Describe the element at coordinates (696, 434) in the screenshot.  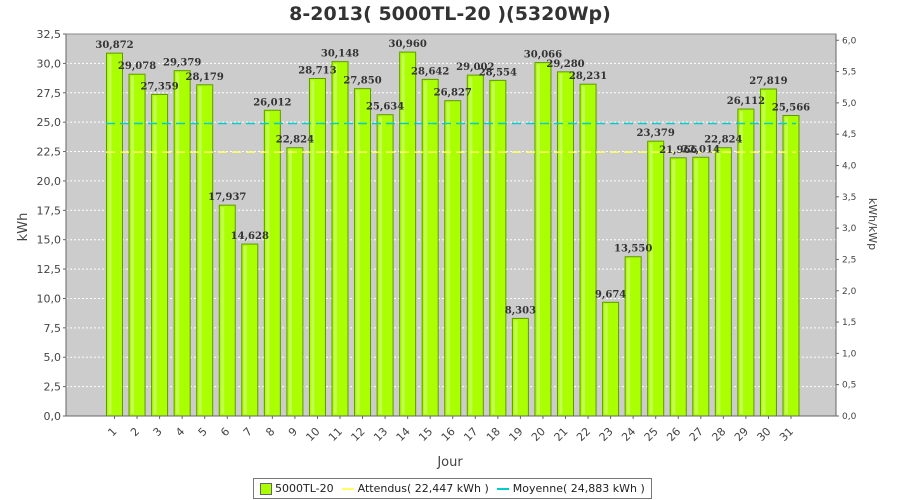
I see `x-tick-label: 27` at that location.